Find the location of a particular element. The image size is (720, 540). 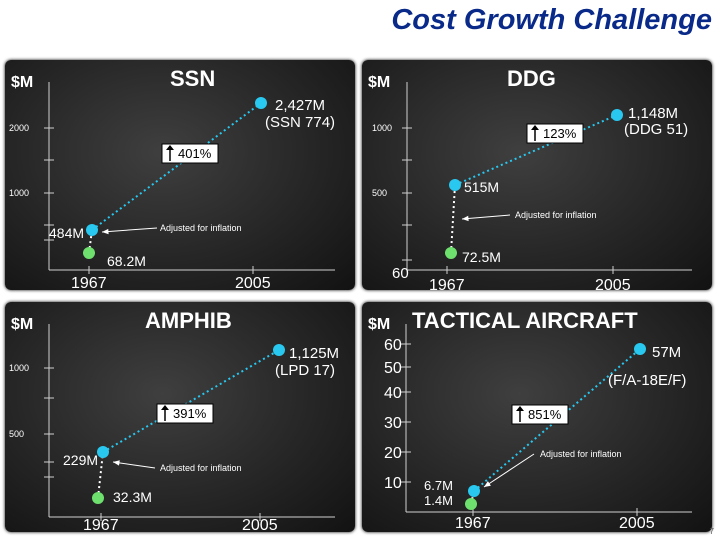

end-value-label: 1,125M is located at coordinates (314, 353).